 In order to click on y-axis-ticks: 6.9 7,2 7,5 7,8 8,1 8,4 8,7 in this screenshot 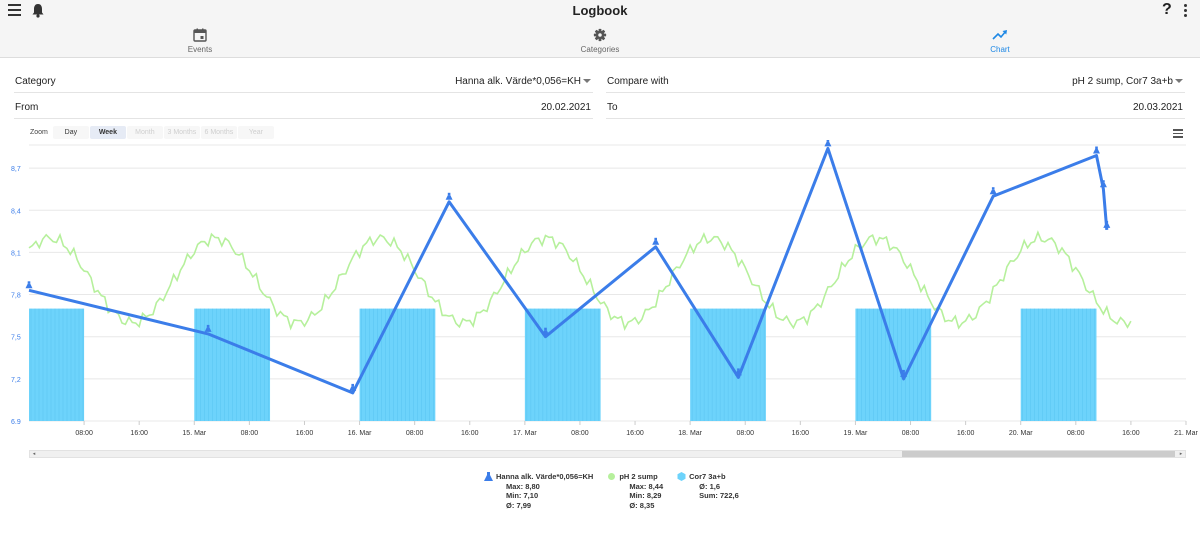, I will do `click(16, 296)`.